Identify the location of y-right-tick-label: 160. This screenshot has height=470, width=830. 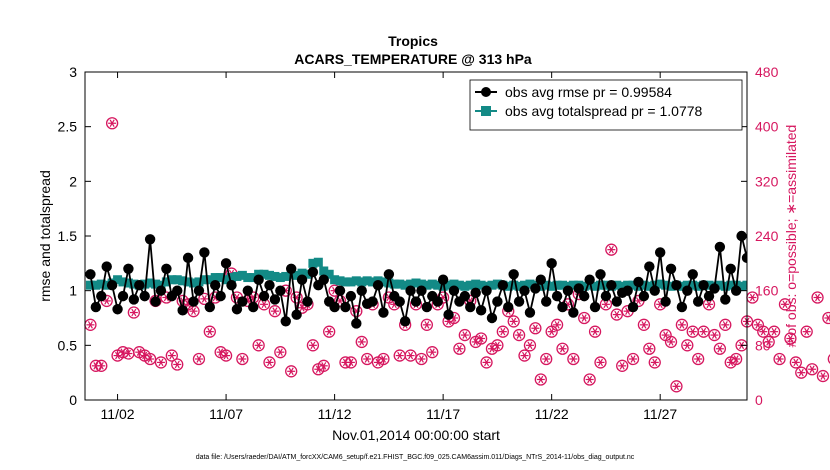
(767, 291).